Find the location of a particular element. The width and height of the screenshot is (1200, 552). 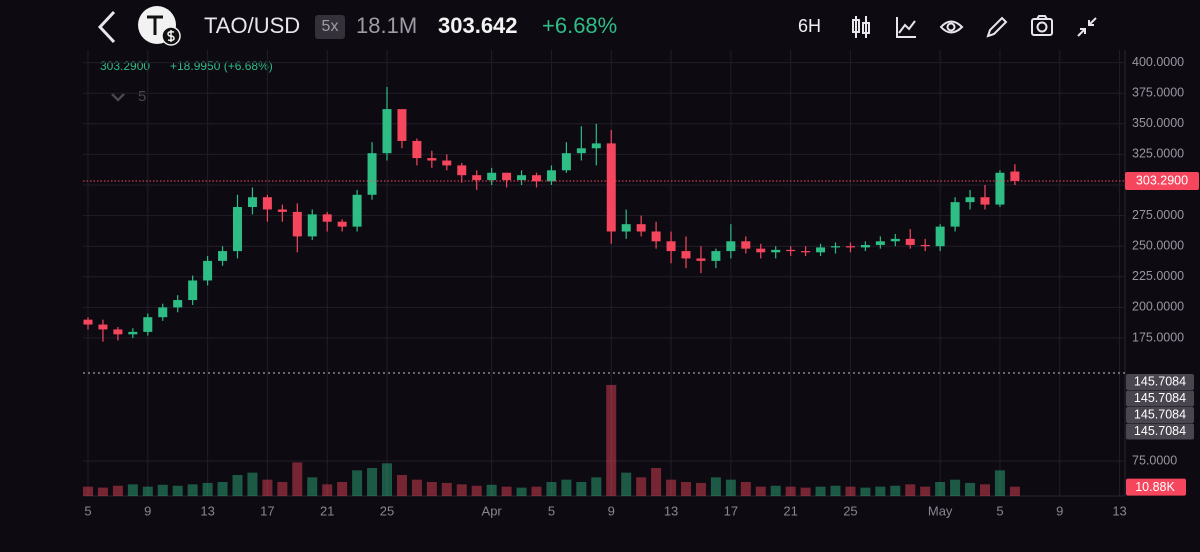

x-tick-label: Apr is located at coordinates (492, 510).